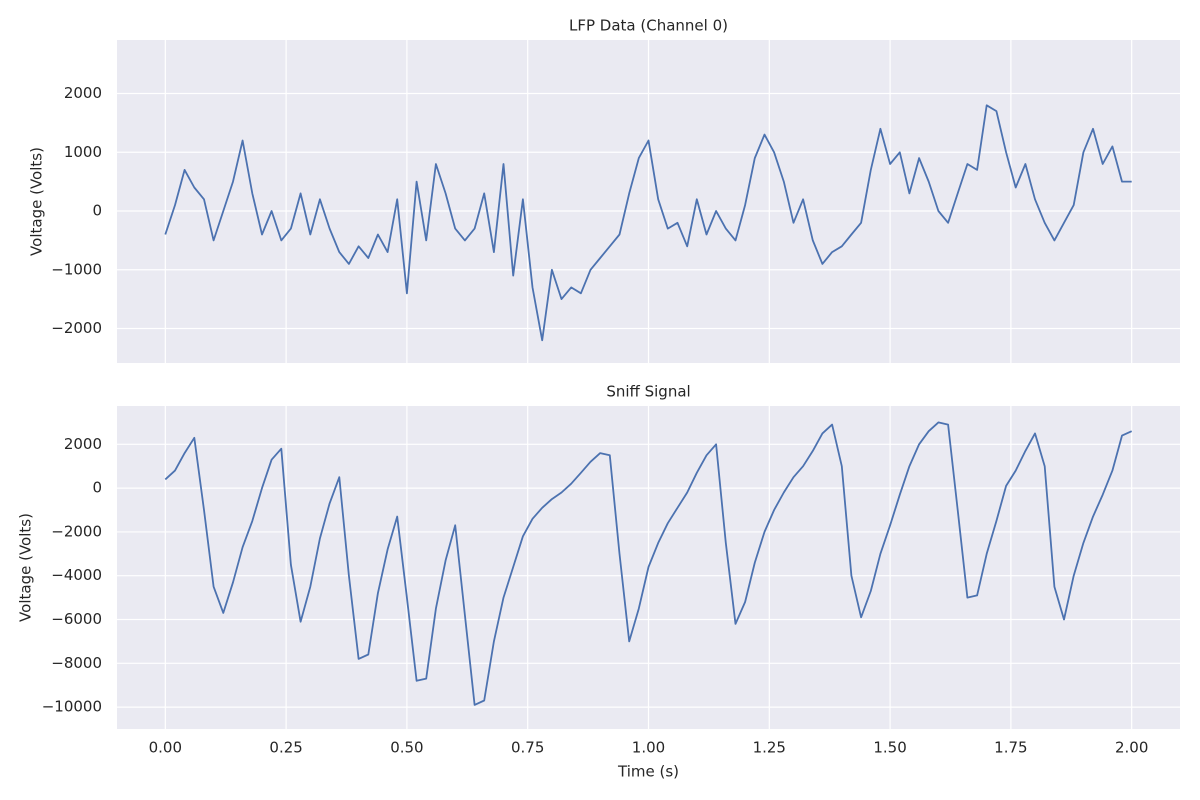  What do you see at coordinates (83, 152) in the screenshot?
I see `y-tick-label: 1000` at bounding box center [83, 152].